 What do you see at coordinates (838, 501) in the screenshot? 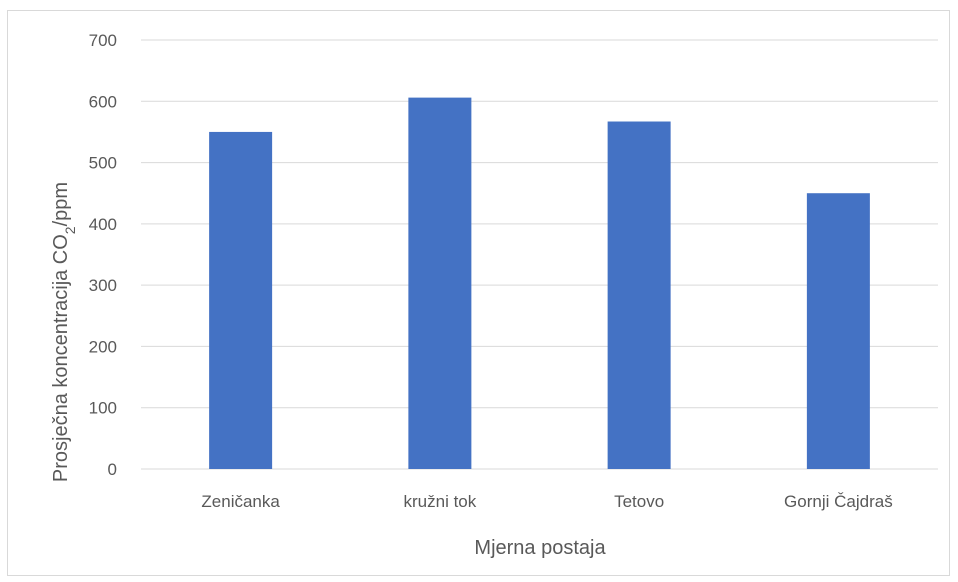
I see `x-tick-label: Gornji Čajdraš` at bounding box center [838, 501].